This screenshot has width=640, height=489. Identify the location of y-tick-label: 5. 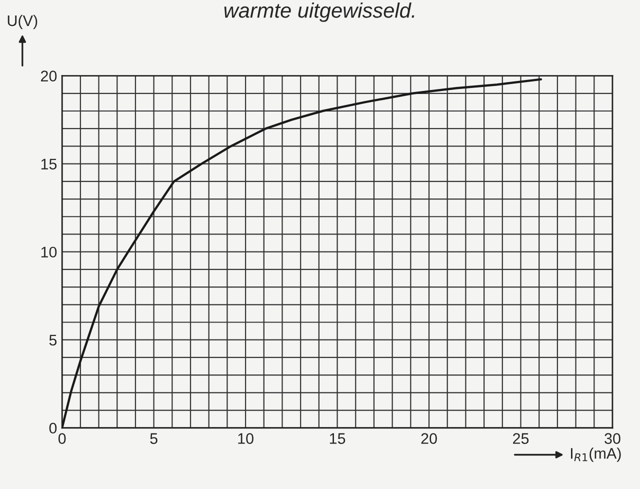
(53, 340).